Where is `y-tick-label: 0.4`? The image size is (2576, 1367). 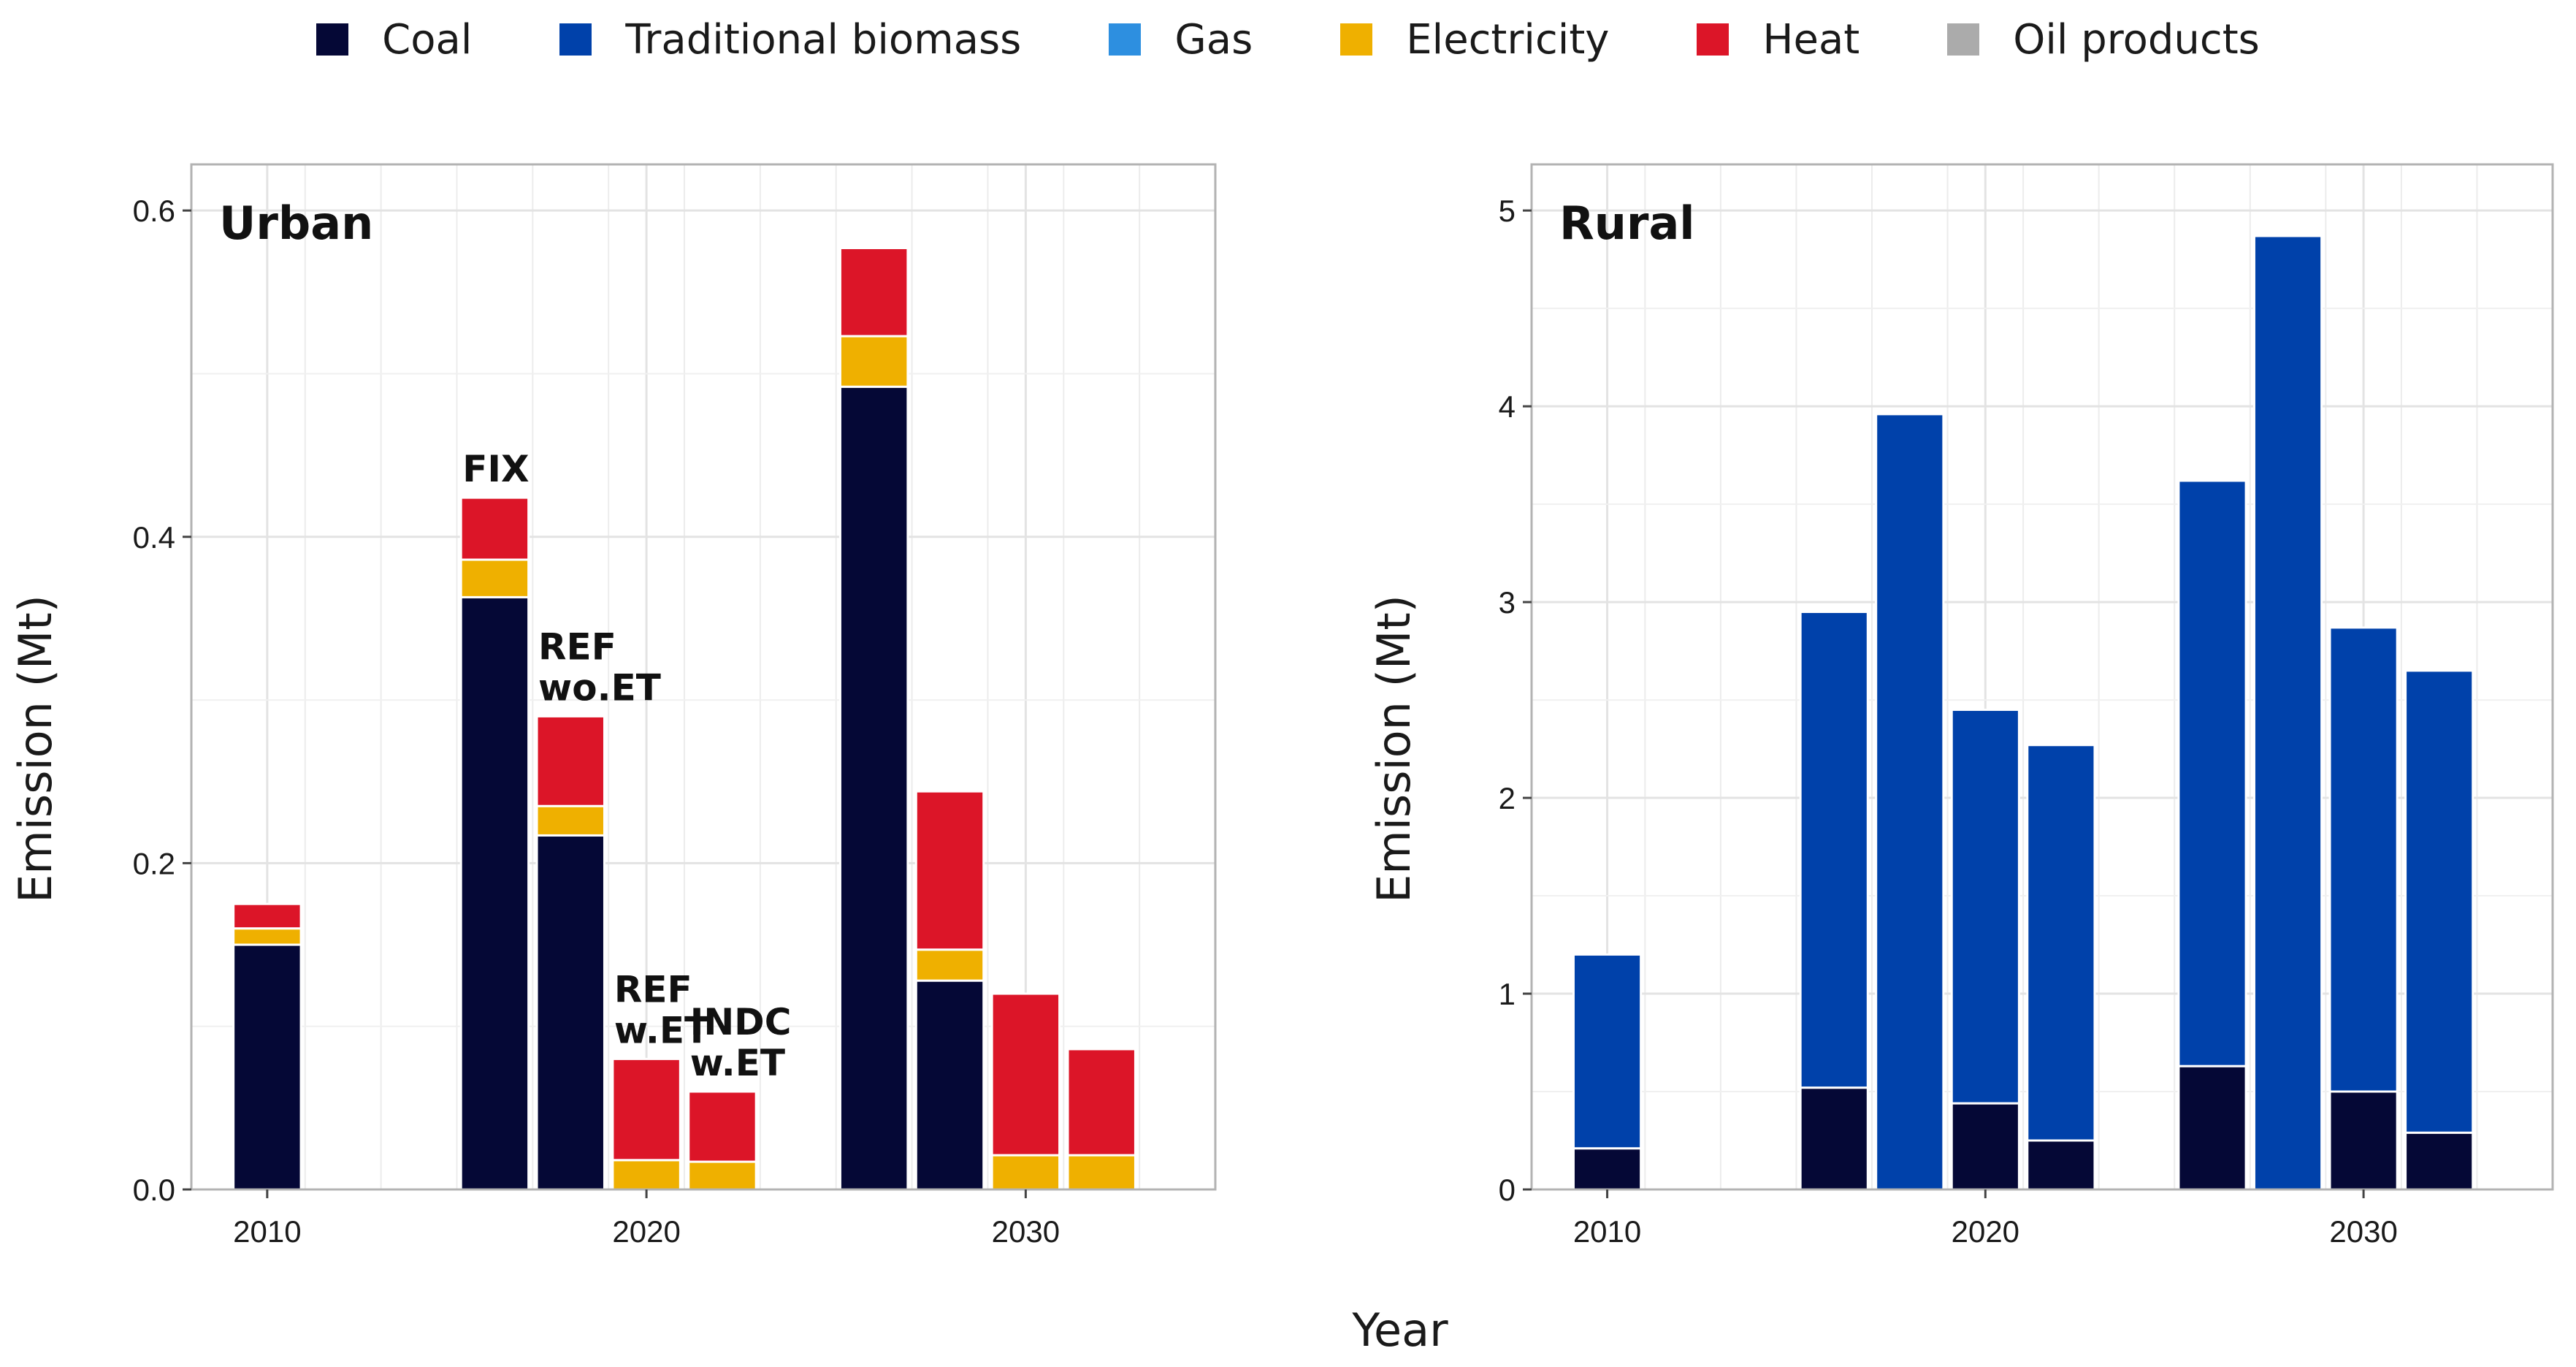
y-tick-label: 0.4 is located at coordinates (154, 537).